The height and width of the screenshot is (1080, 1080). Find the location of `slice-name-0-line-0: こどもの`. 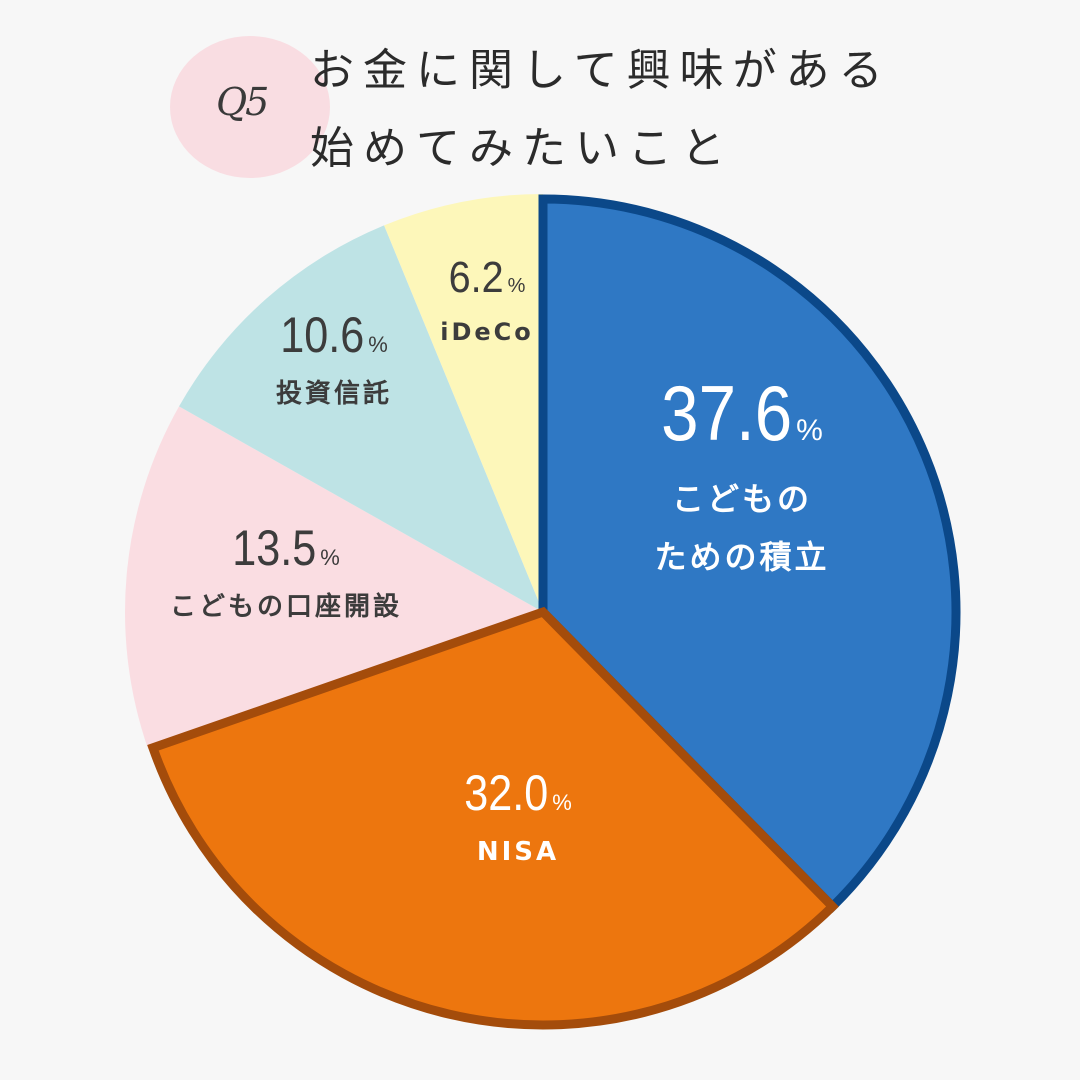

slice-name-0-line-0: こどもの is located at coordinates (742, 499).